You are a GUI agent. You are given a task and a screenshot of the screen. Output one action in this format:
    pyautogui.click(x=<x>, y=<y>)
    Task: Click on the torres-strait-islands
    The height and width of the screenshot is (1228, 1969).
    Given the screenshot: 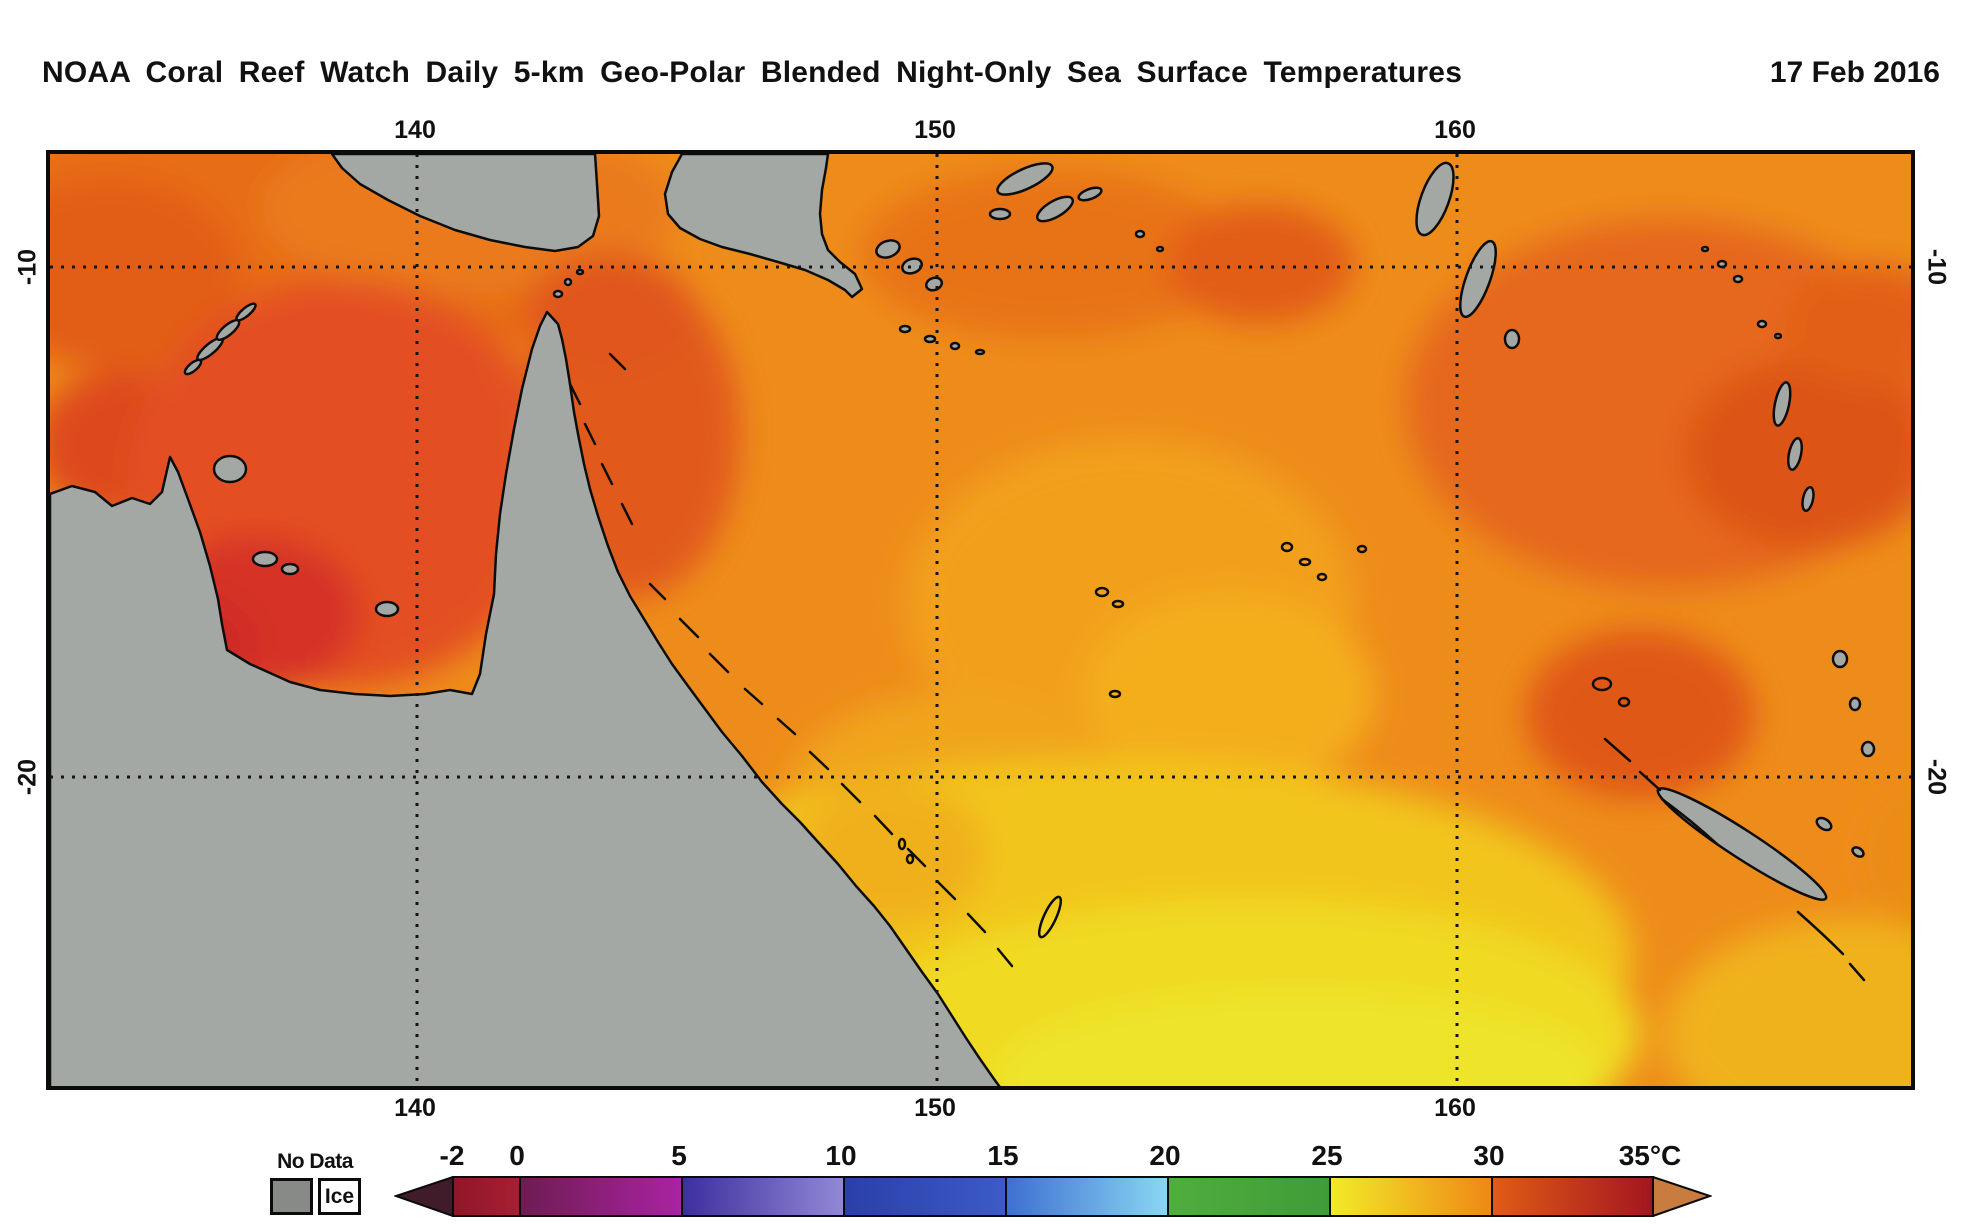 What is the action you would take?
    pyautogui.click(x=568, y=283)
    